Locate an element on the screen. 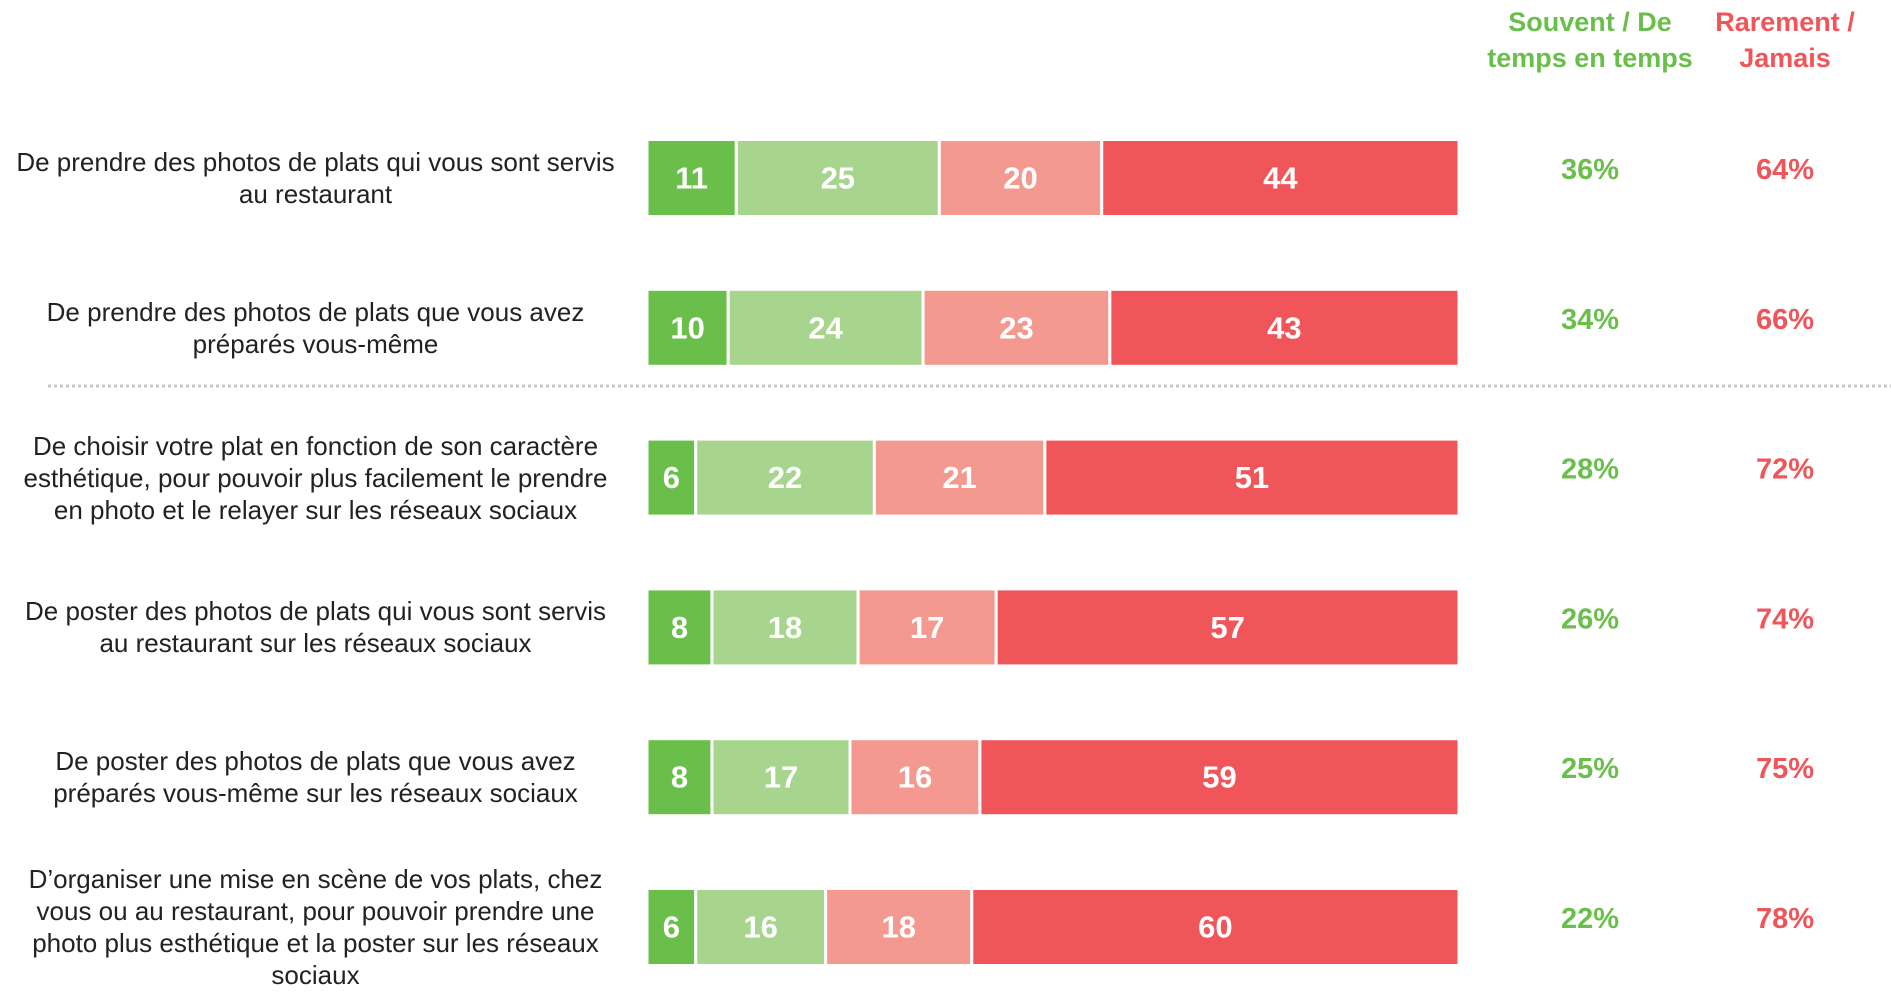 The height and width of the screenshot is (993, 1891). bar-value-label: 22 is located at coordinates (785, 477).